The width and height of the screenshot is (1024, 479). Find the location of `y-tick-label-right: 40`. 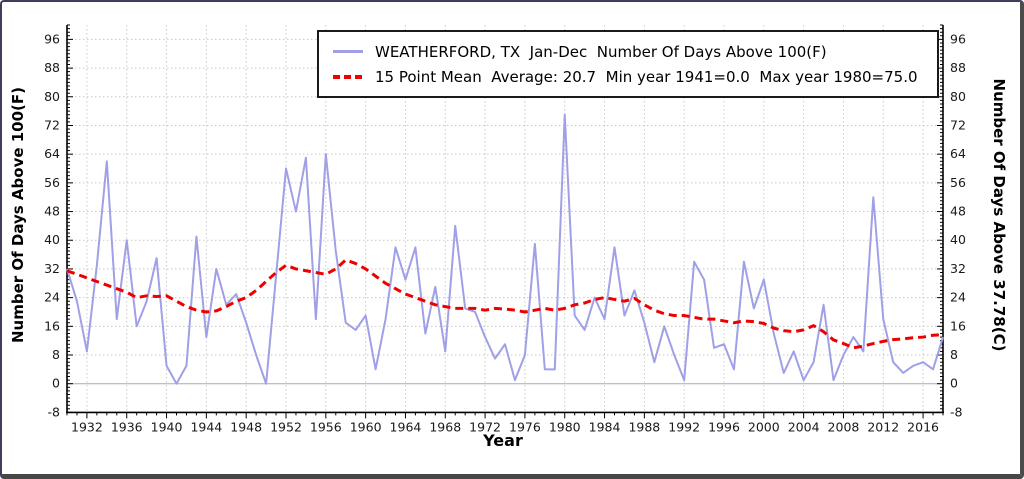

y-tick-label-right: 40 is located at coordinates (958, 239).